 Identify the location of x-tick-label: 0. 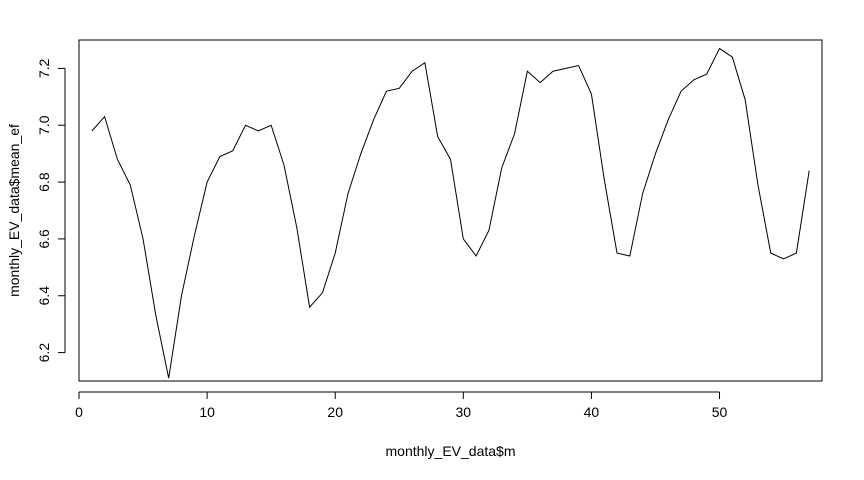
(79, 412).